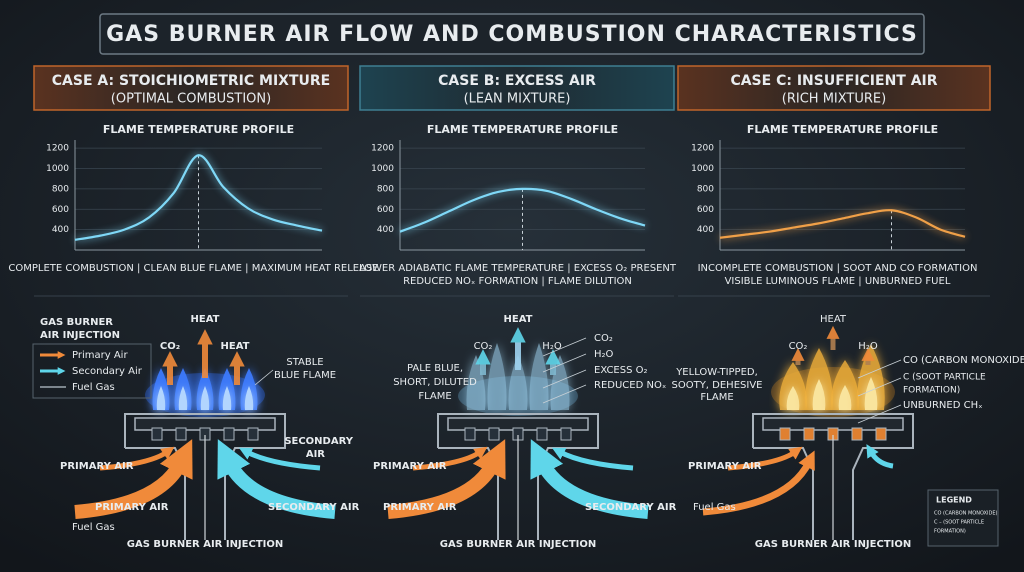 The image size is (1024, 572). I want to click on diagram-label: H₂O, so click(868, 346).